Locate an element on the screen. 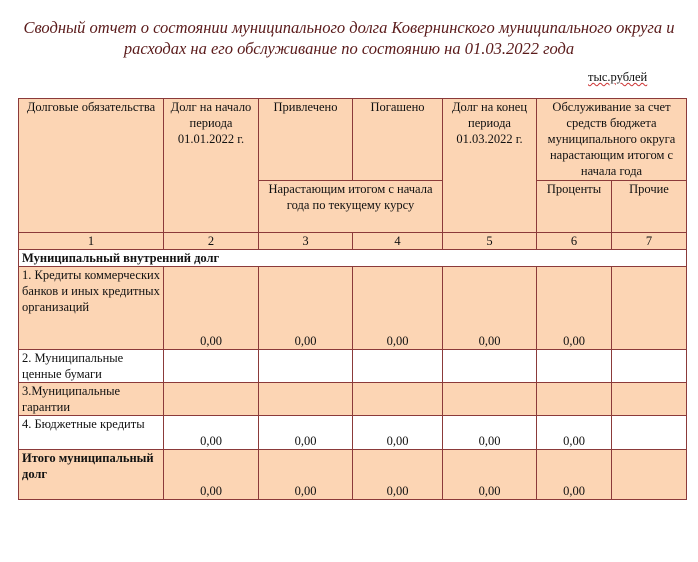  column-number: 2 is located at coordinates (211, 241).